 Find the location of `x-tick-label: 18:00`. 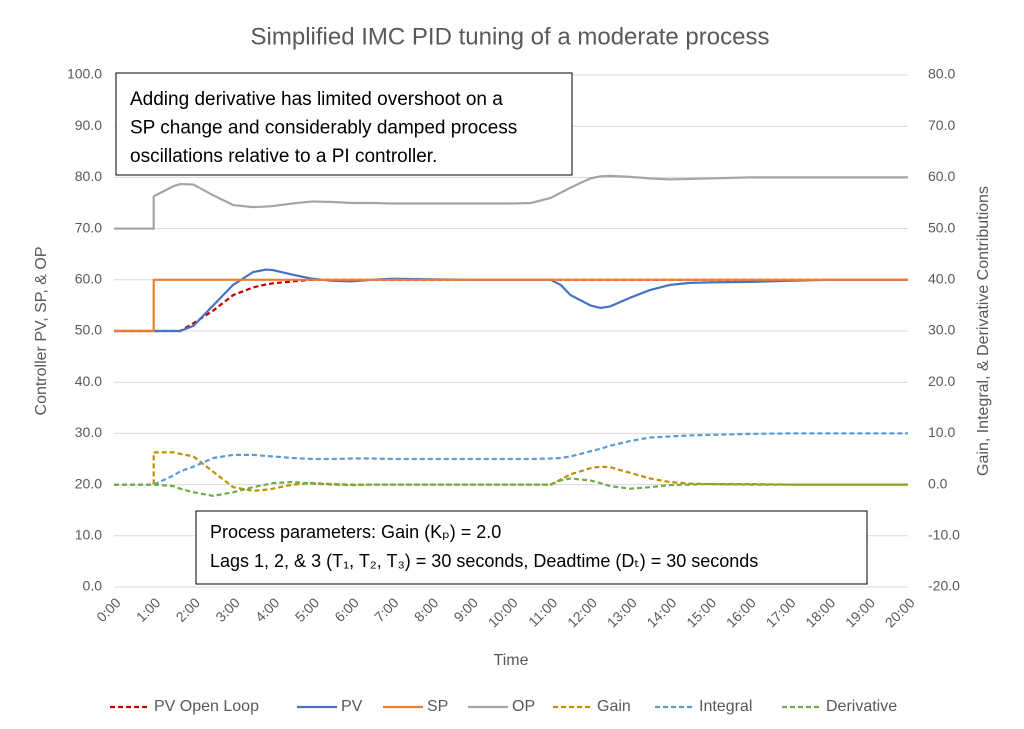

x-tick-label: 18:00 is located at coordinates (820, 612).